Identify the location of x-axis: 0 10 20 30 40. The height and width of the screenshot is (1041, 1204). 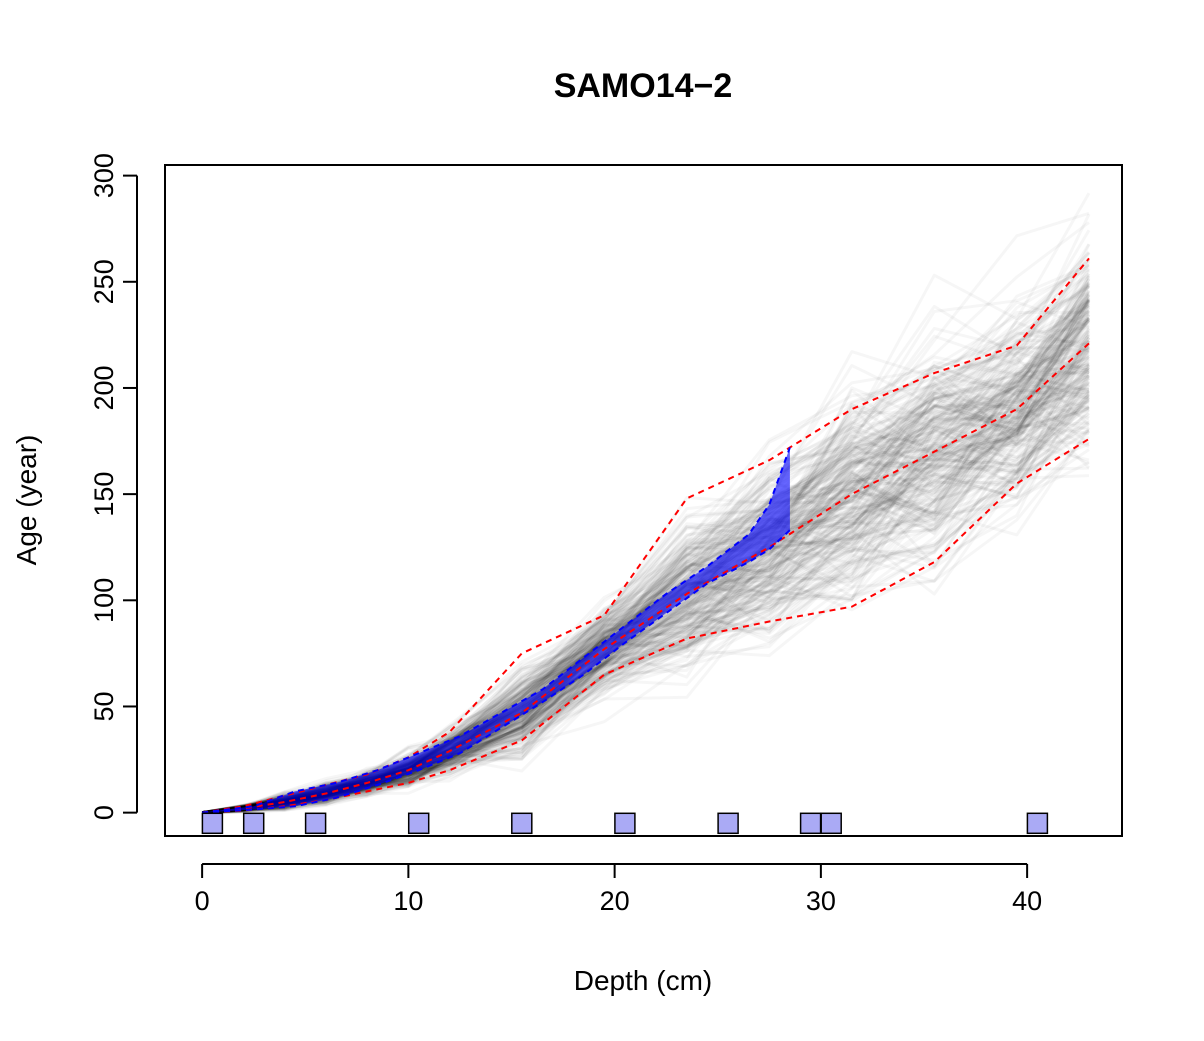
(618, 889).